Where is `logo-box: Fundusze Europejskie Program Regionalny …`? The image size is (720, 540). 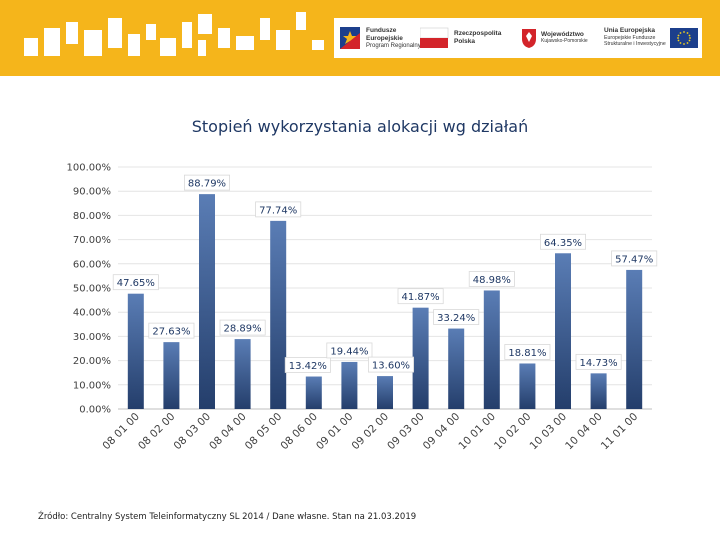 logo-box: Fundusze Europejskie Program Regionalny … is located at coordinates (518, 38).